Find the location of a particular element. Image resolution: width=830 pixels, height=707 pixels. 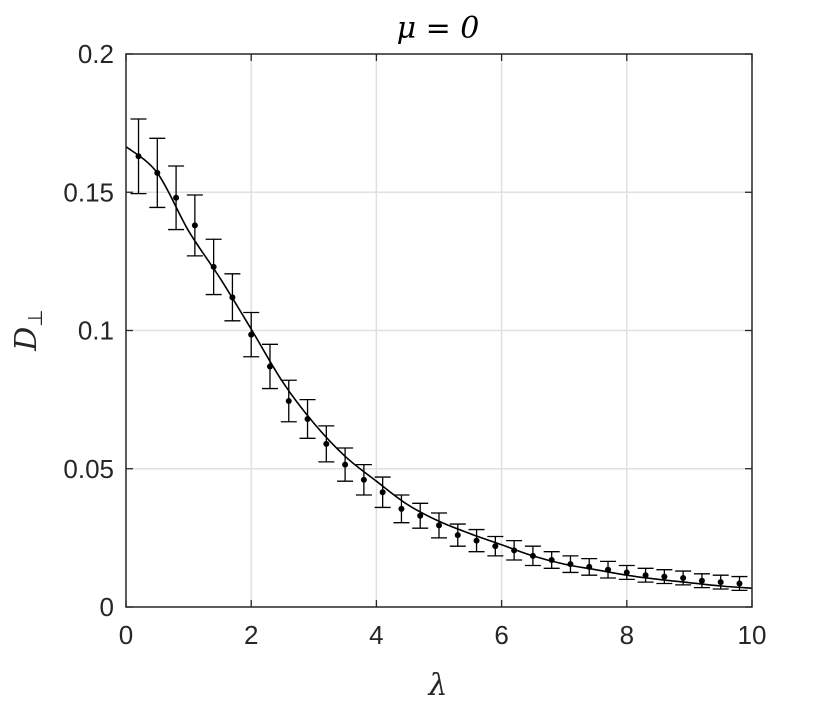

y-tick-label: 0.05 is located at coordinates (88, 469).